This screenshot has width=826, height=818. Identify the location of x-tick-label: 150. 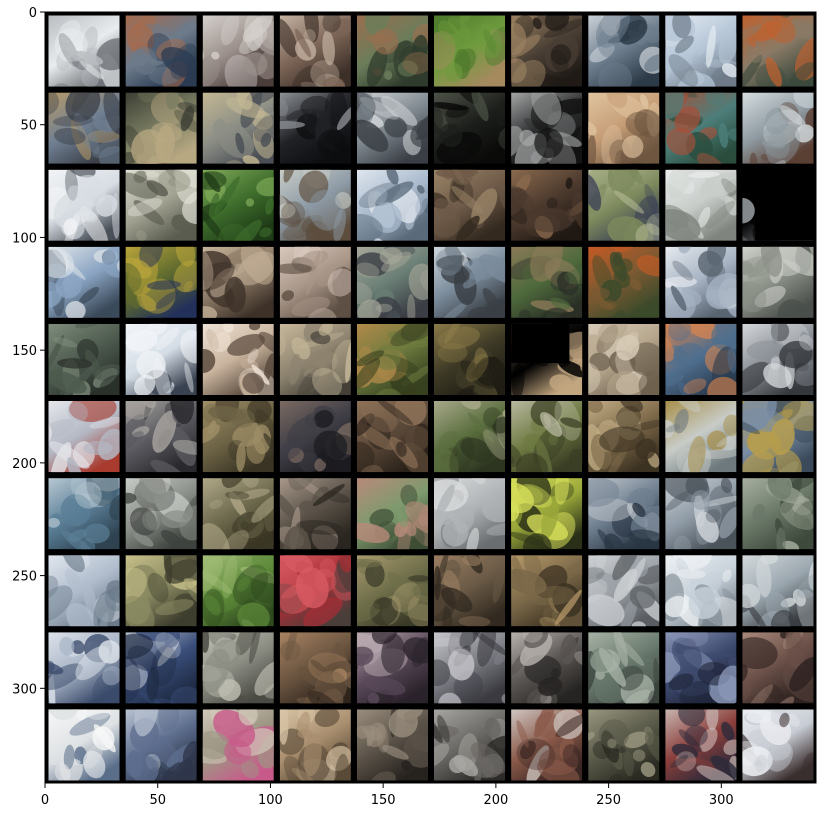
(383, 800).